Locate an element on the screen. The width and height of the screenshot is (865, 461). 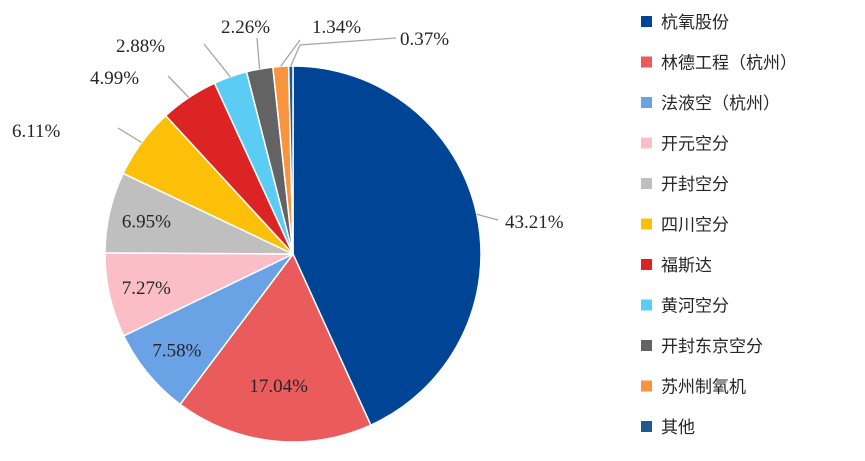
slice-value-label: 1.34% is located at coordinates (336, 27).